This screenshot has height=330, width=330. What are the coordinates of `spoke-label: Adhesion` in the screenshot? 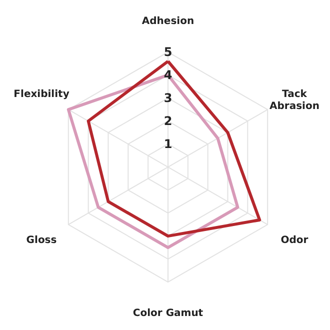 It's located at (168, 22).